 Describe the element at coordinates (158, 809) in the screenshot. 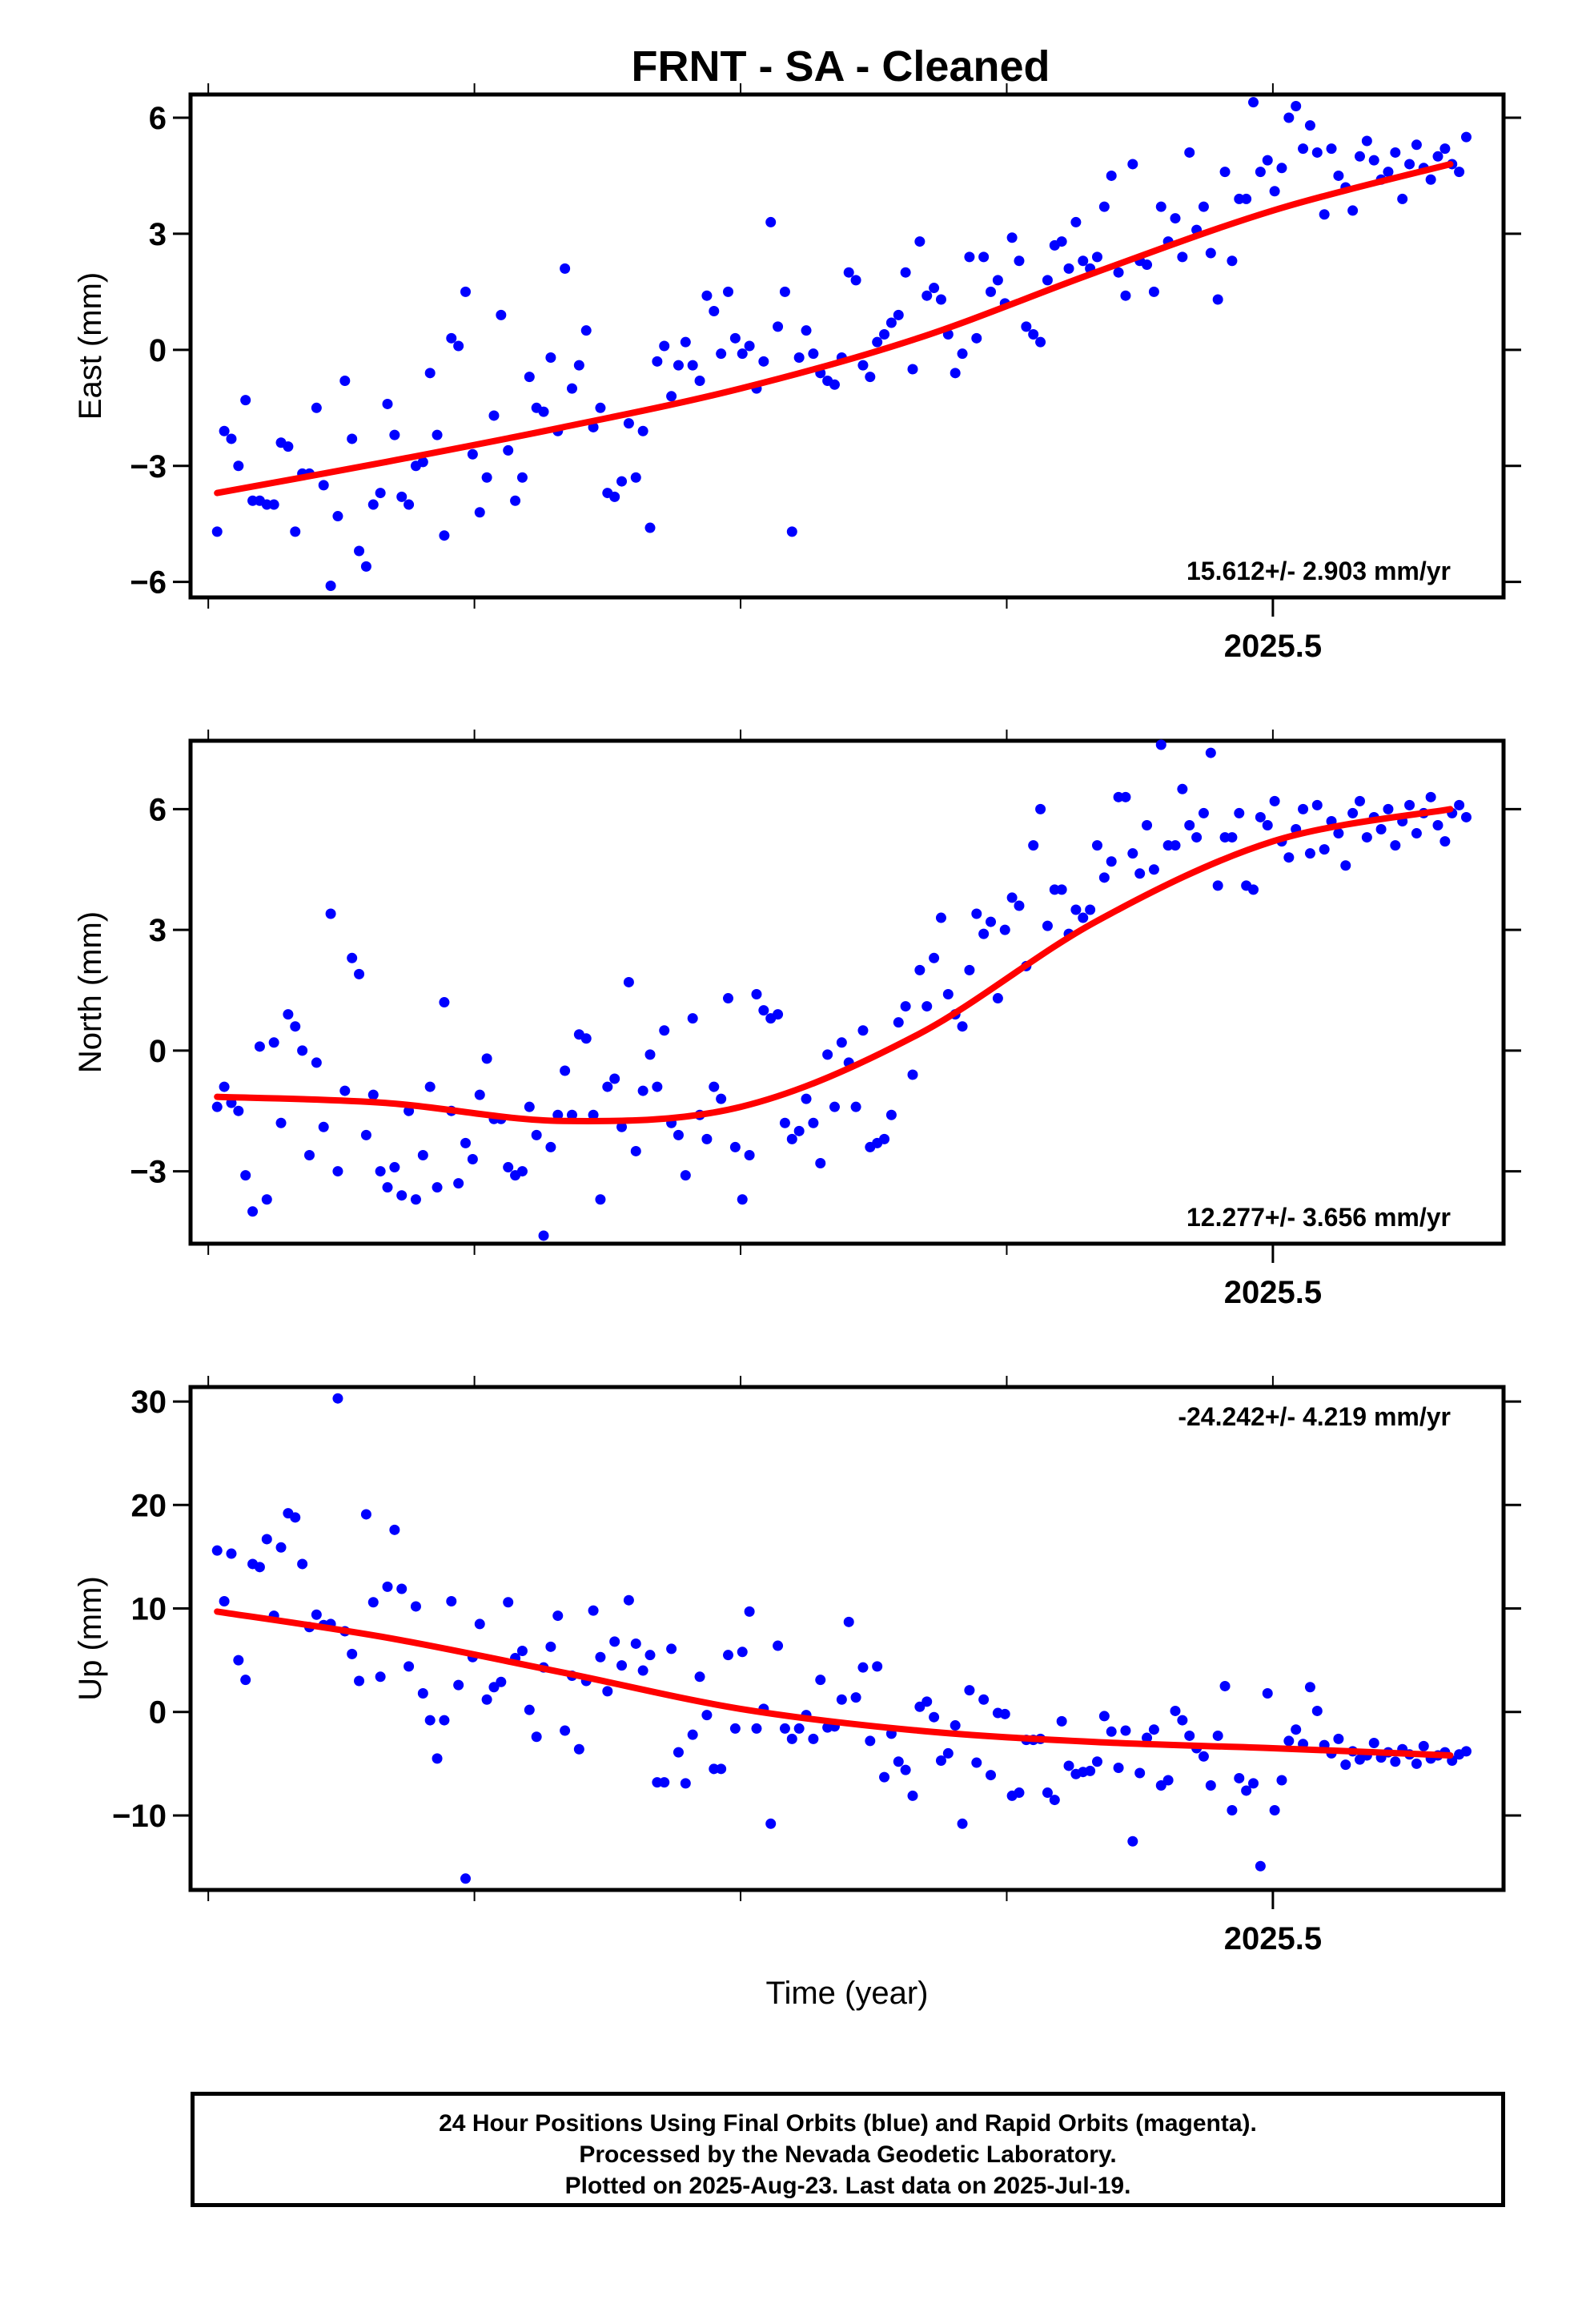

I see `panel-1-y-tick-label: 6` at that location.